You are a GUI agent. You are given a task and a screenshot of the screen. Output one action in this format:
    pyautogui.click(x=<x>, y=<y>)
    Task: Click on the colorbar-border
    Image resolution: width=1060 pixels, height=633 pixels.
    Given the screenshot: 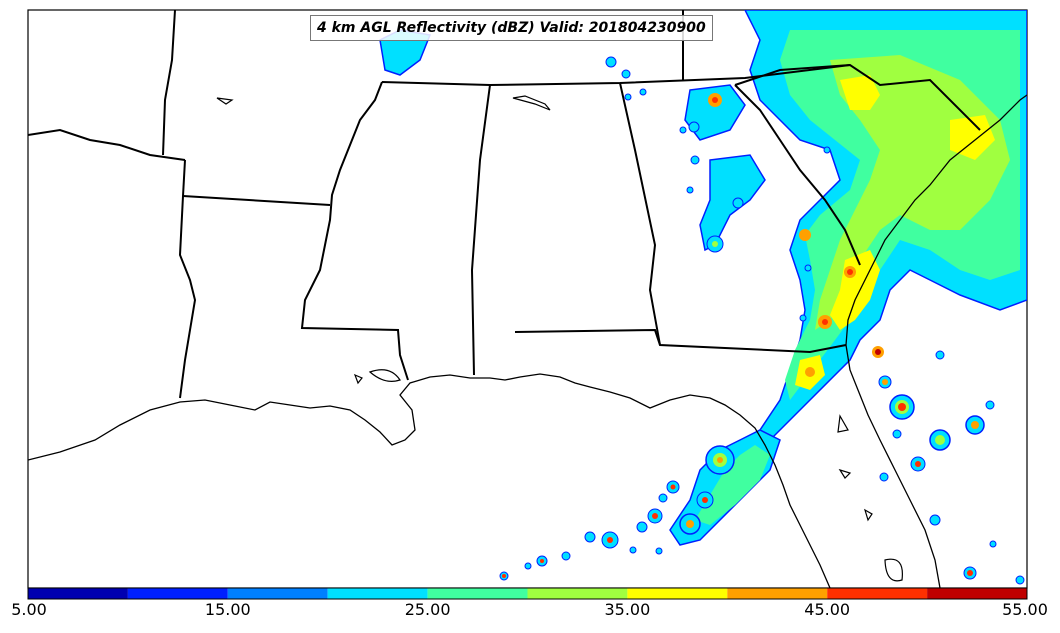 What is the action you would take?
    pyautogui.click(x=527, y=593)
    